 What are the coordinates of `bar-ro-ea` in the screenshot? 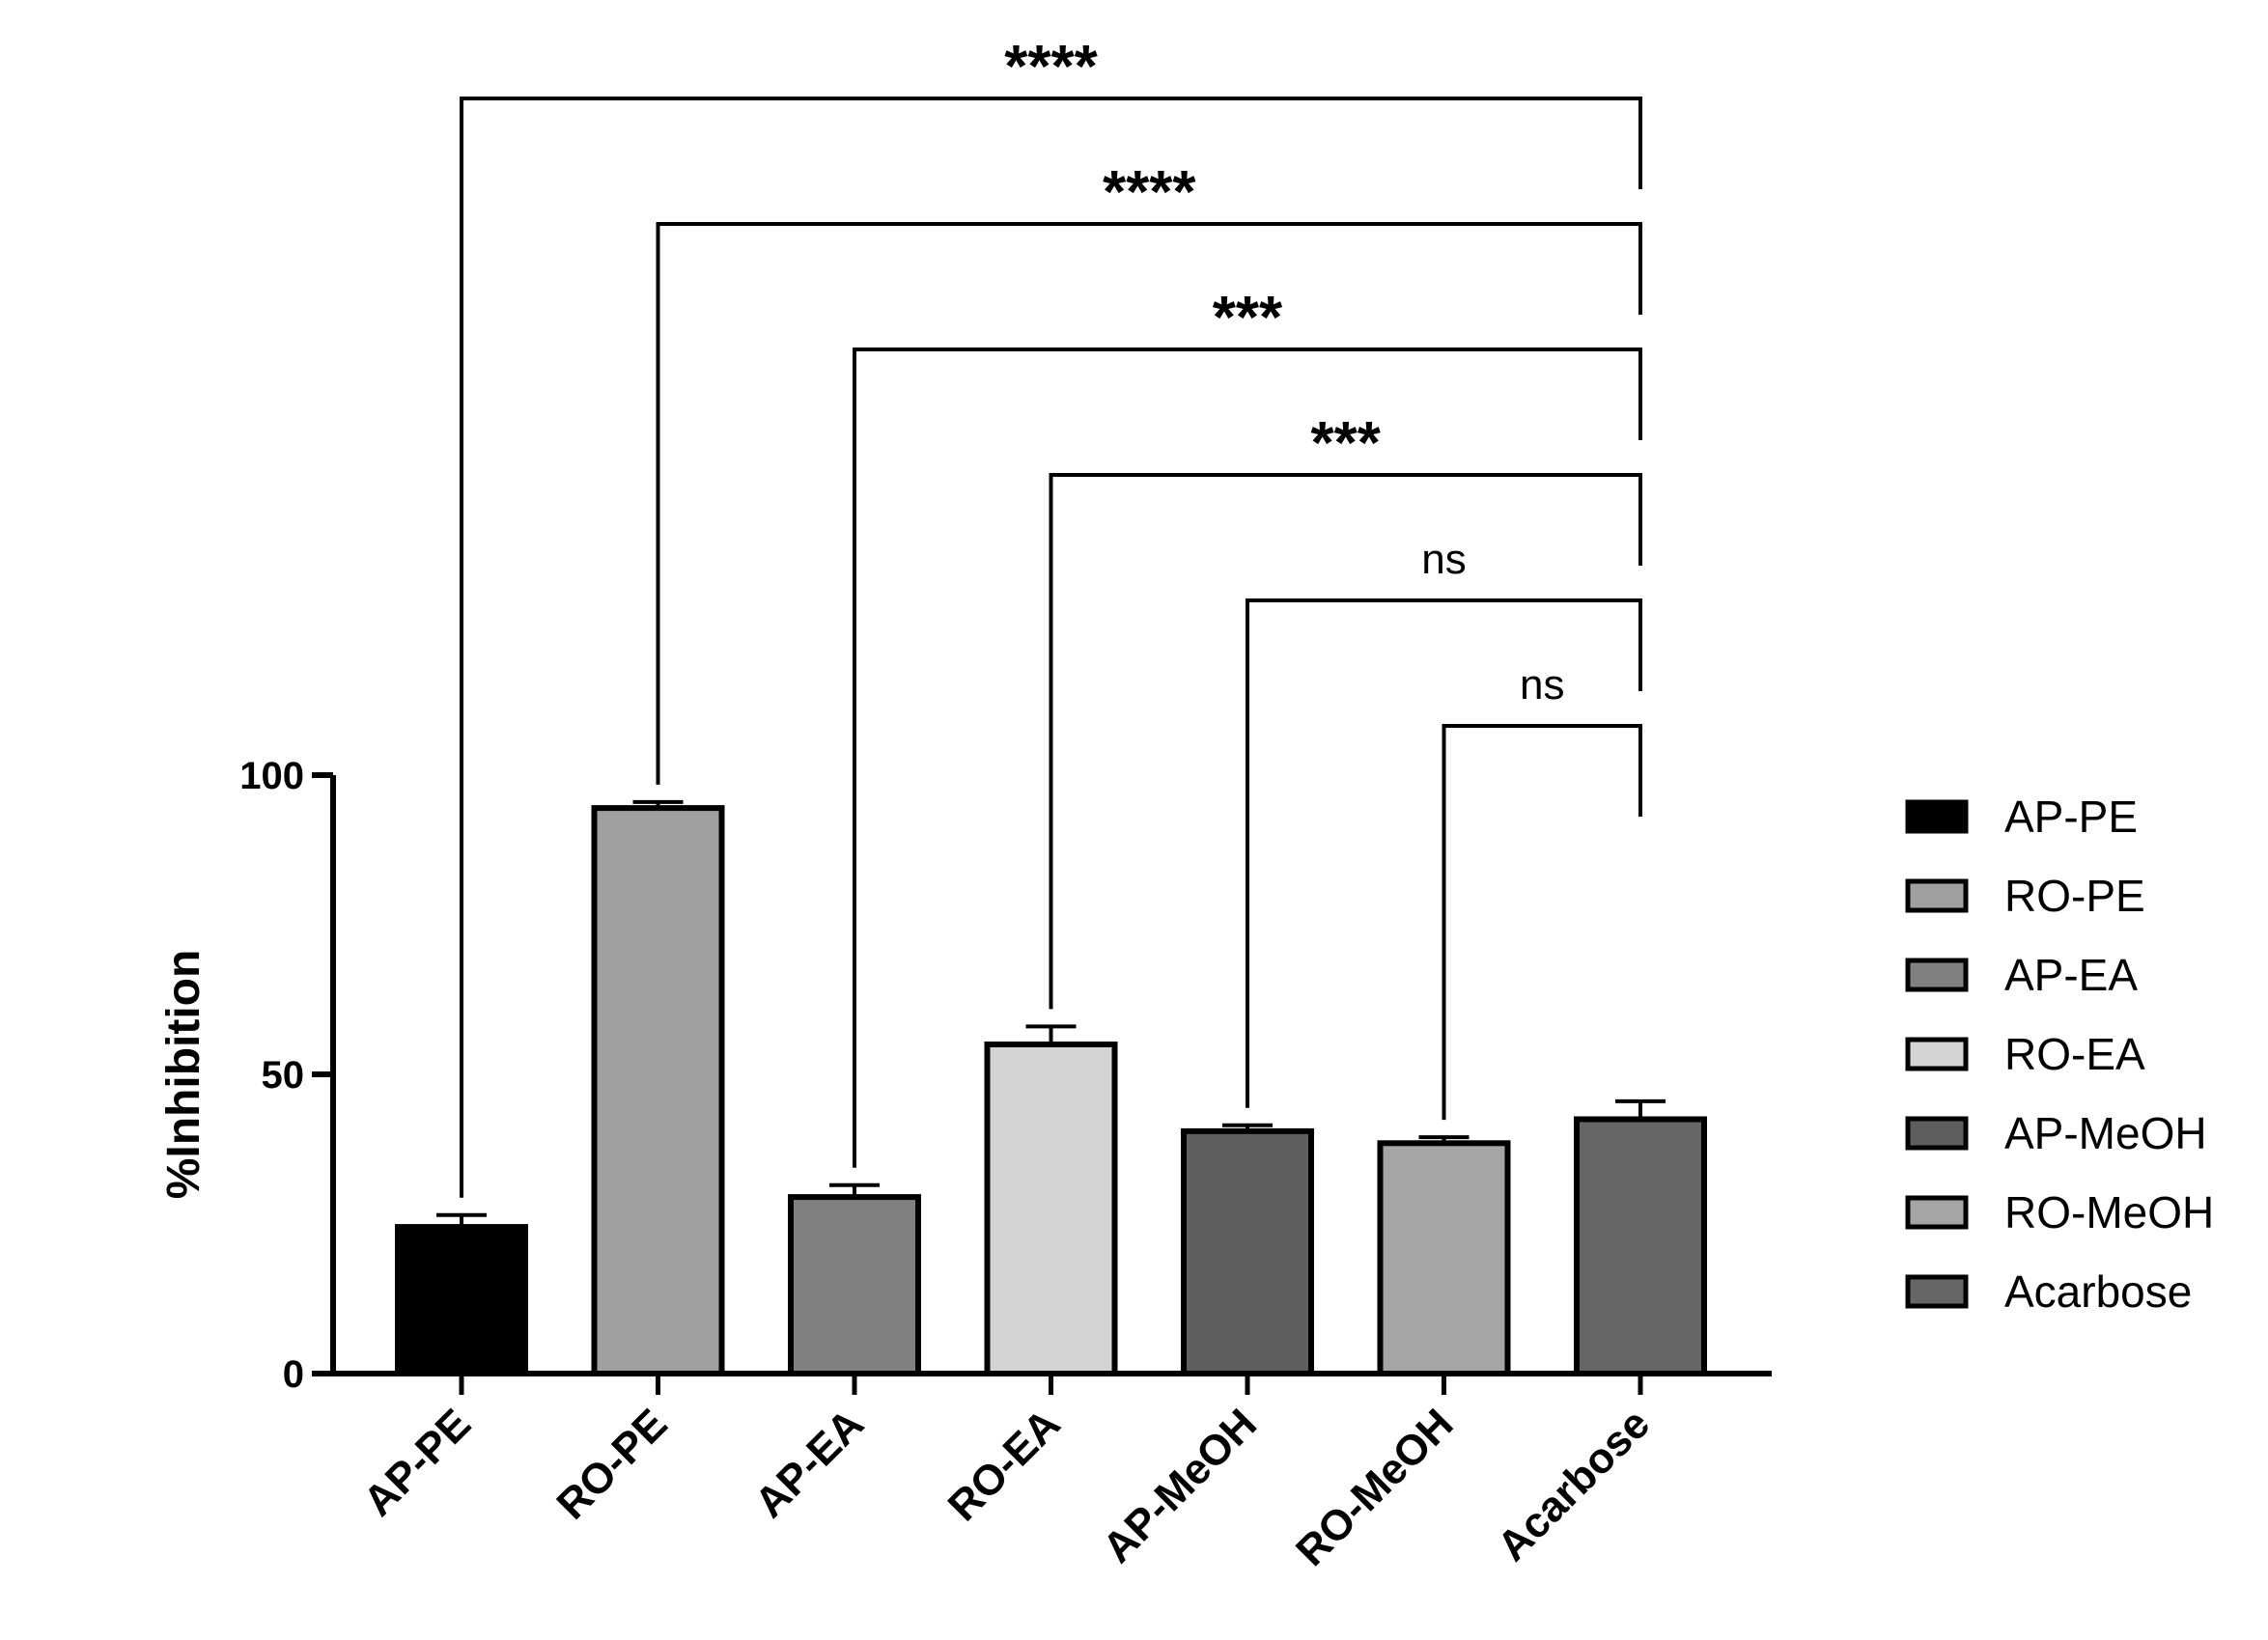 It's located at (1051, 1209).